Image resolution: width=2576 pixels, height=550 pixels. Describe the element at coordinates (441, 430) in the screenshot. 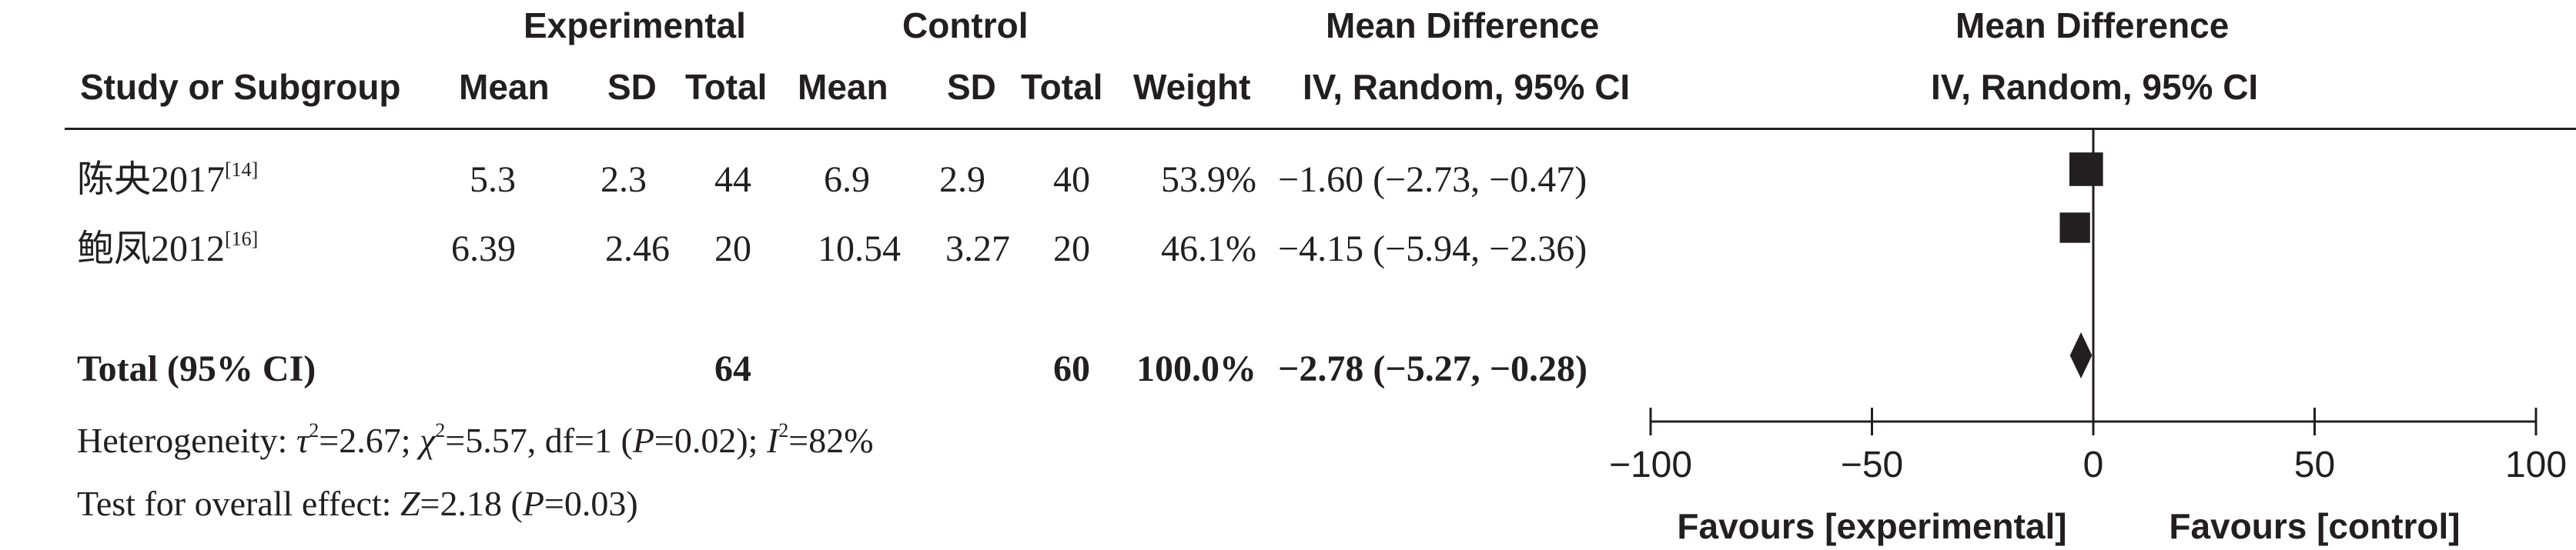

I see `chi-superscript: 2` at that location.